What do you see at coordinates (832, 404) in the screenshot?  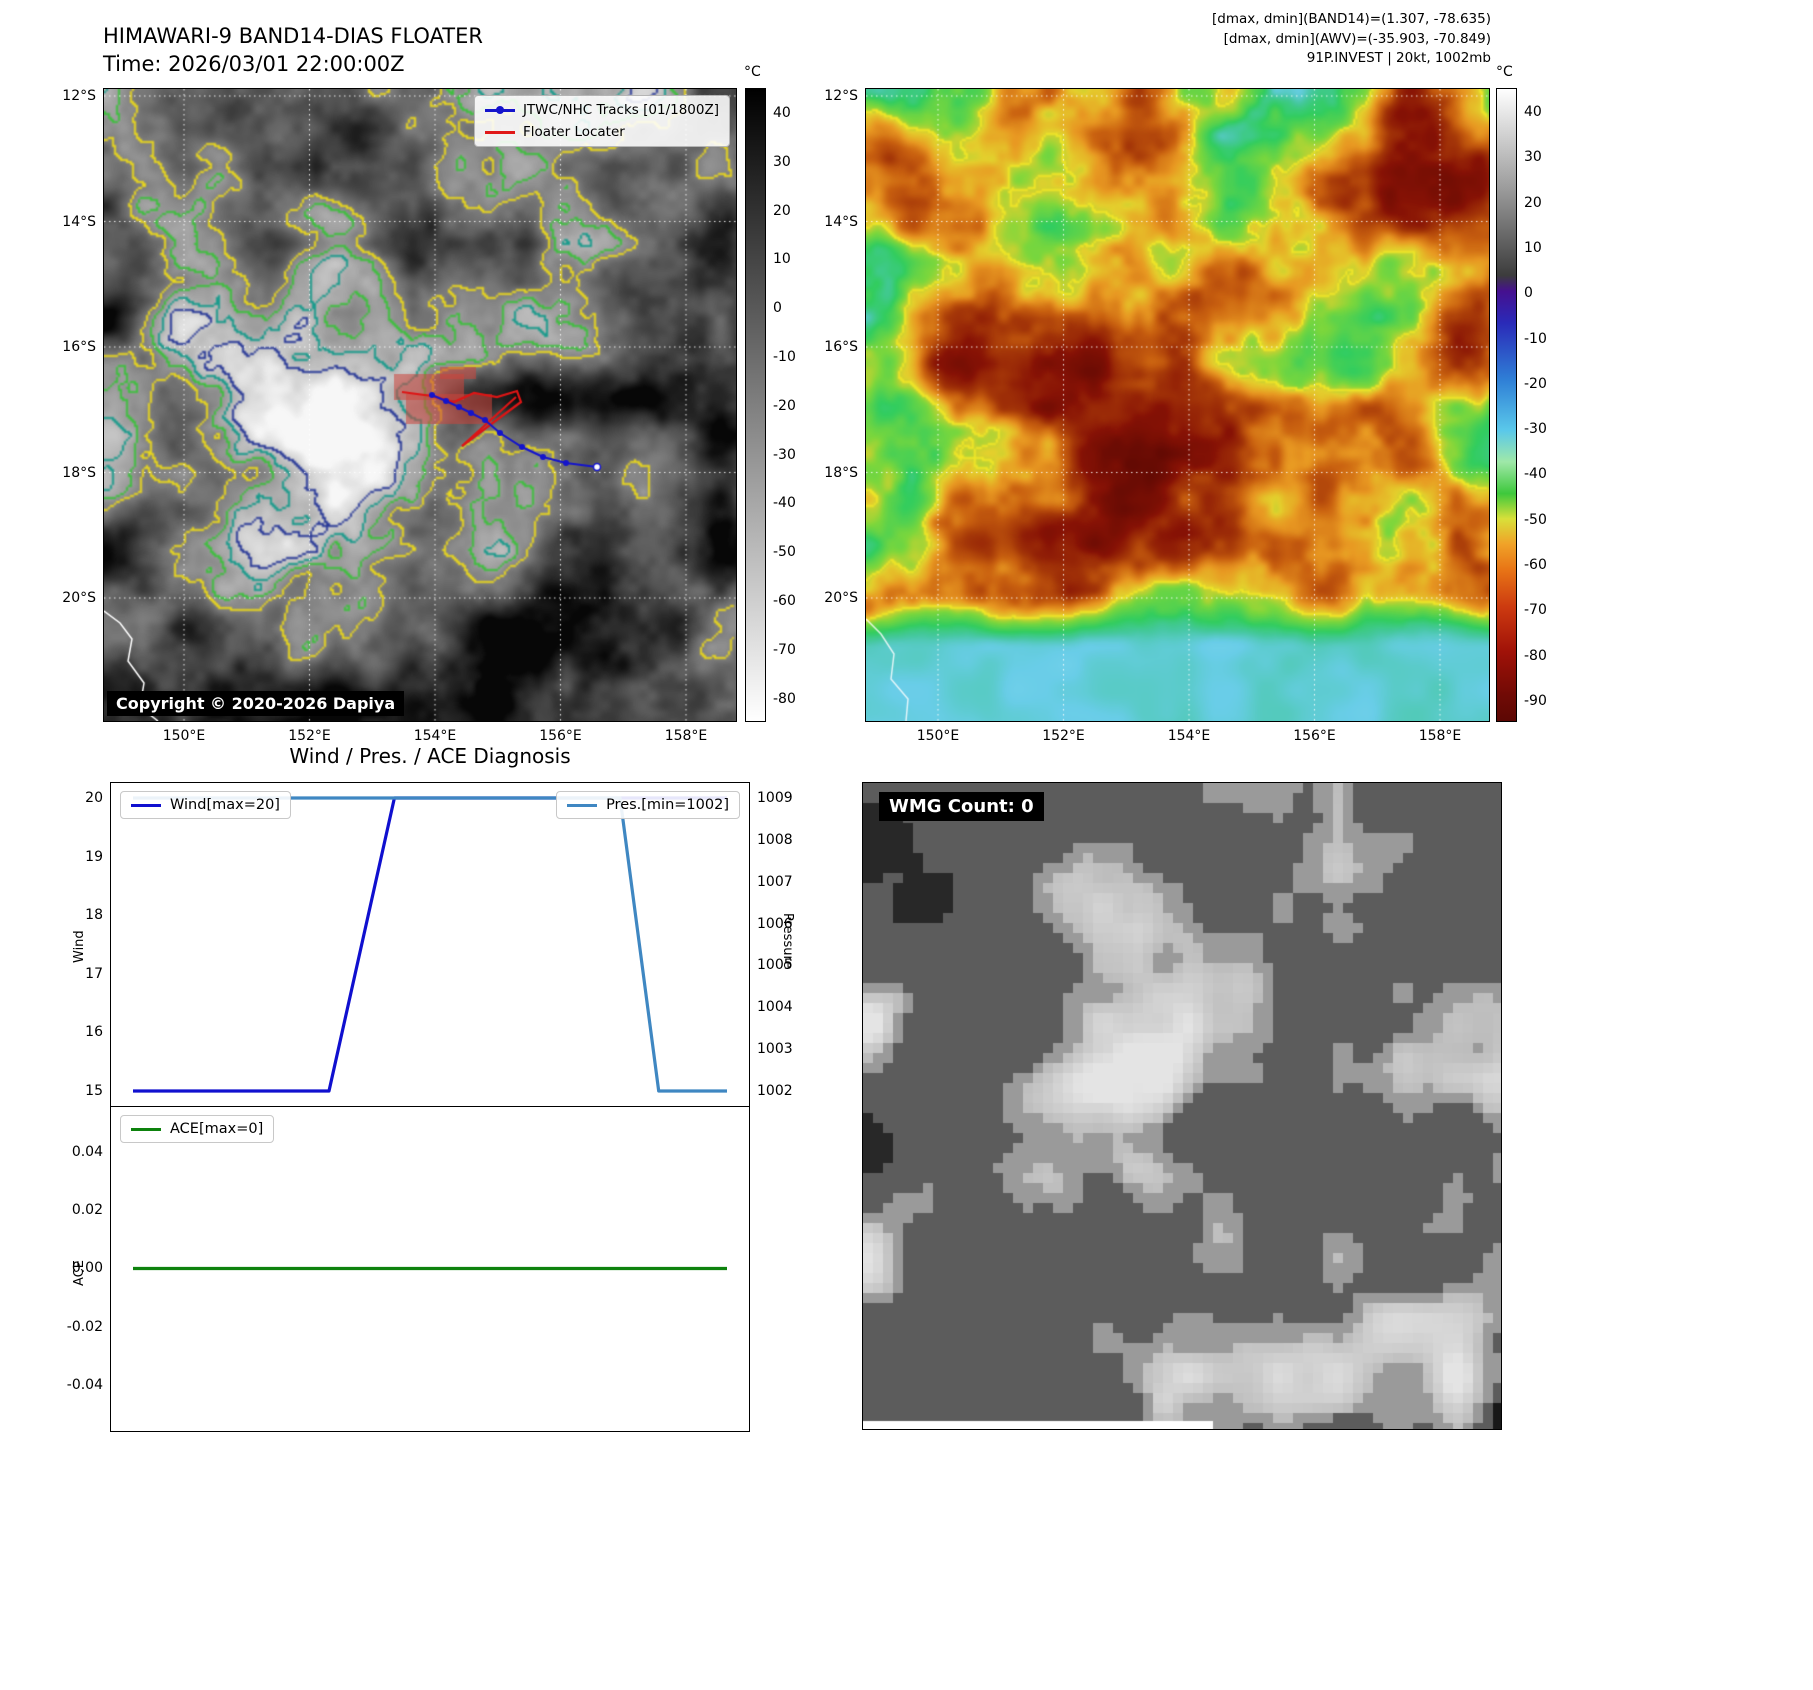 I see `awv-lat-axis: 12°S 14°S 16°S 18°S 20°S` at bounding box center [832, 404].